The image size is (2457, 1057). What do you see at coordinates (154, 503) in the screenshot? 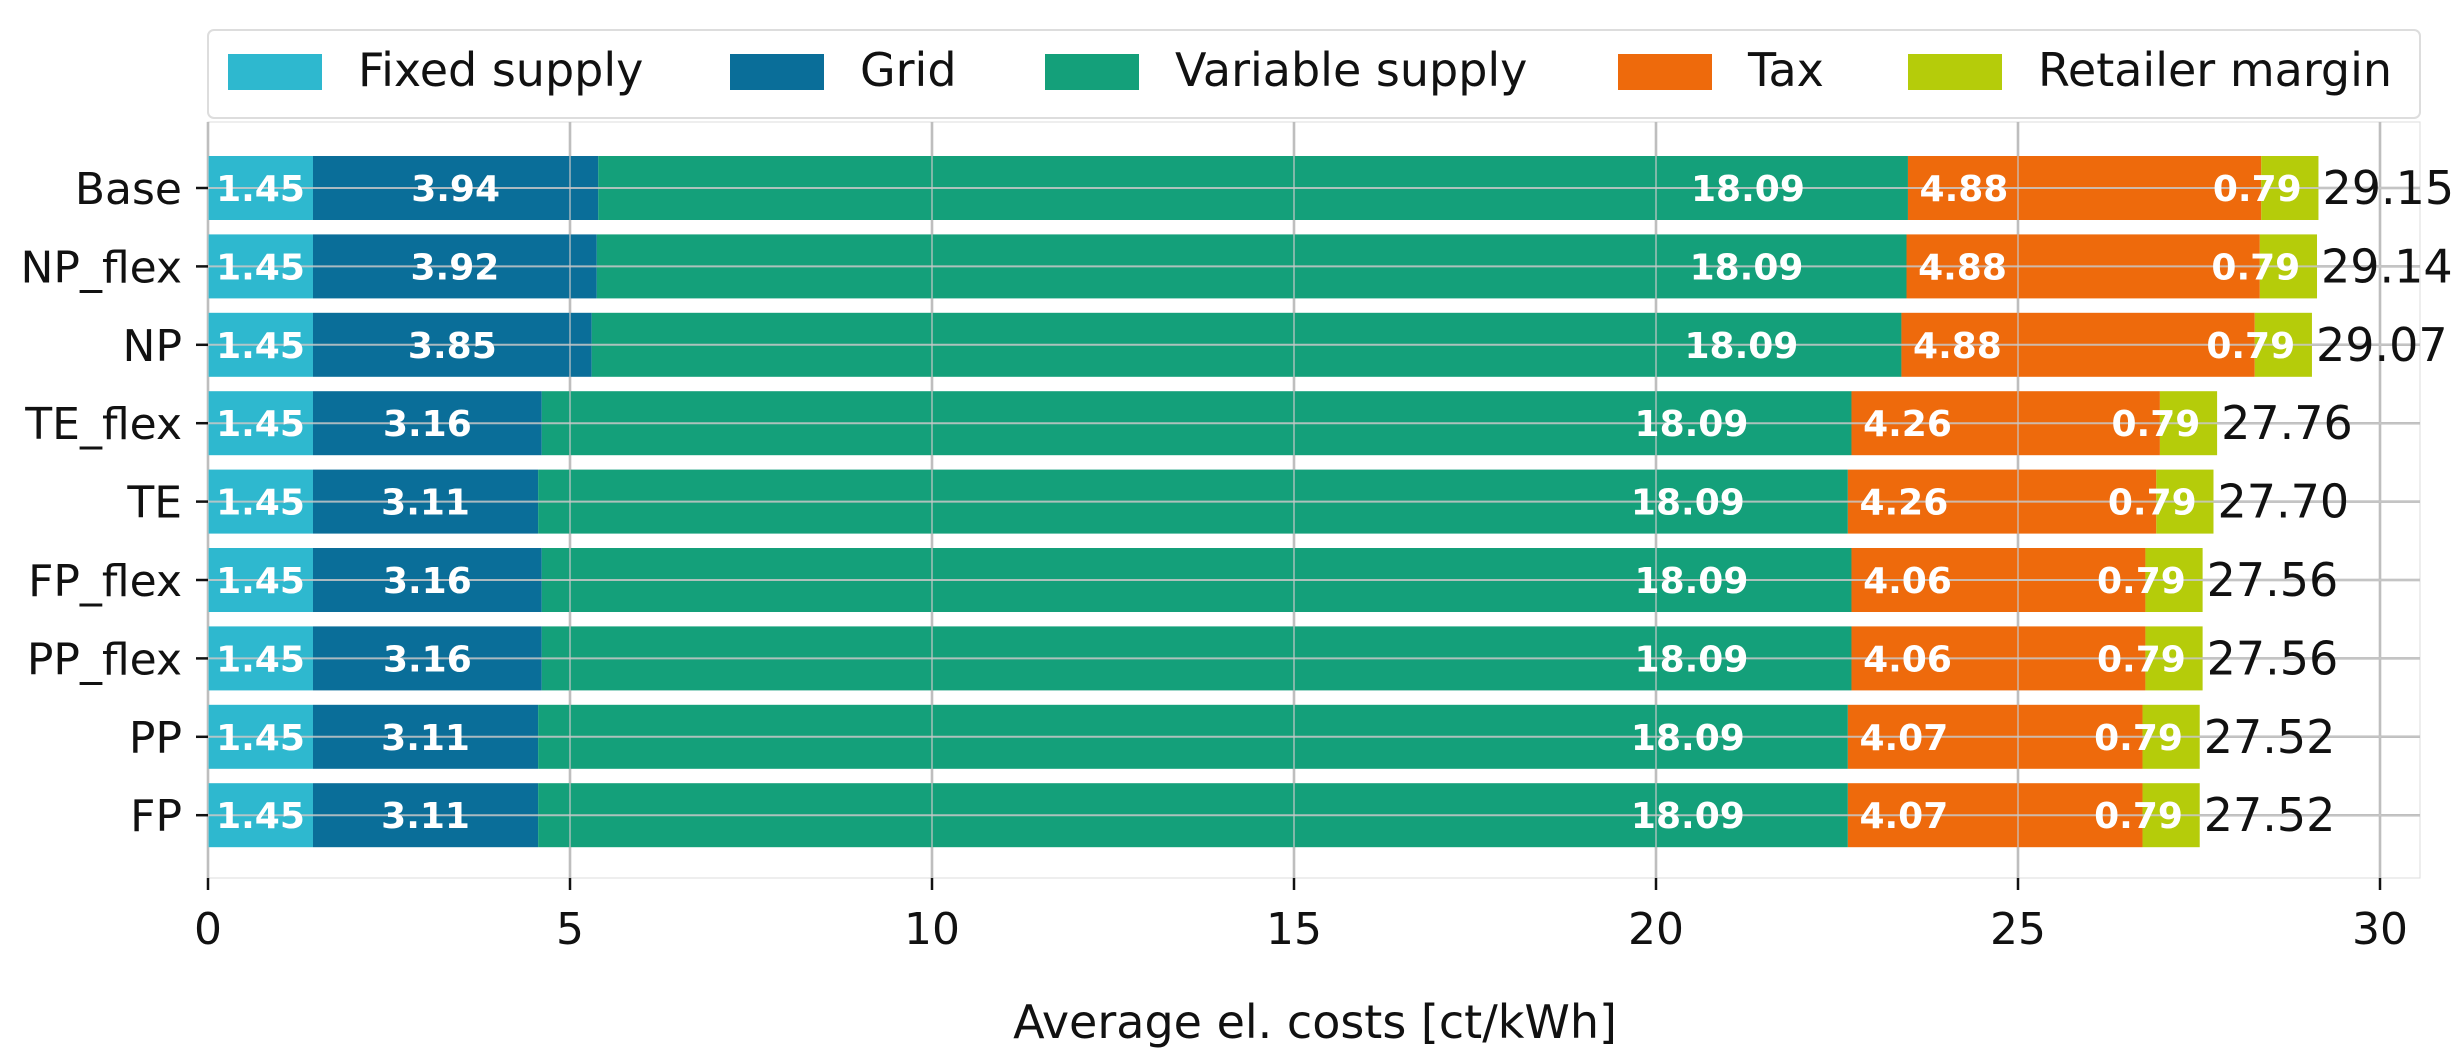
I see `y-tick-label-te: TE` at bounding box center [154, 503].